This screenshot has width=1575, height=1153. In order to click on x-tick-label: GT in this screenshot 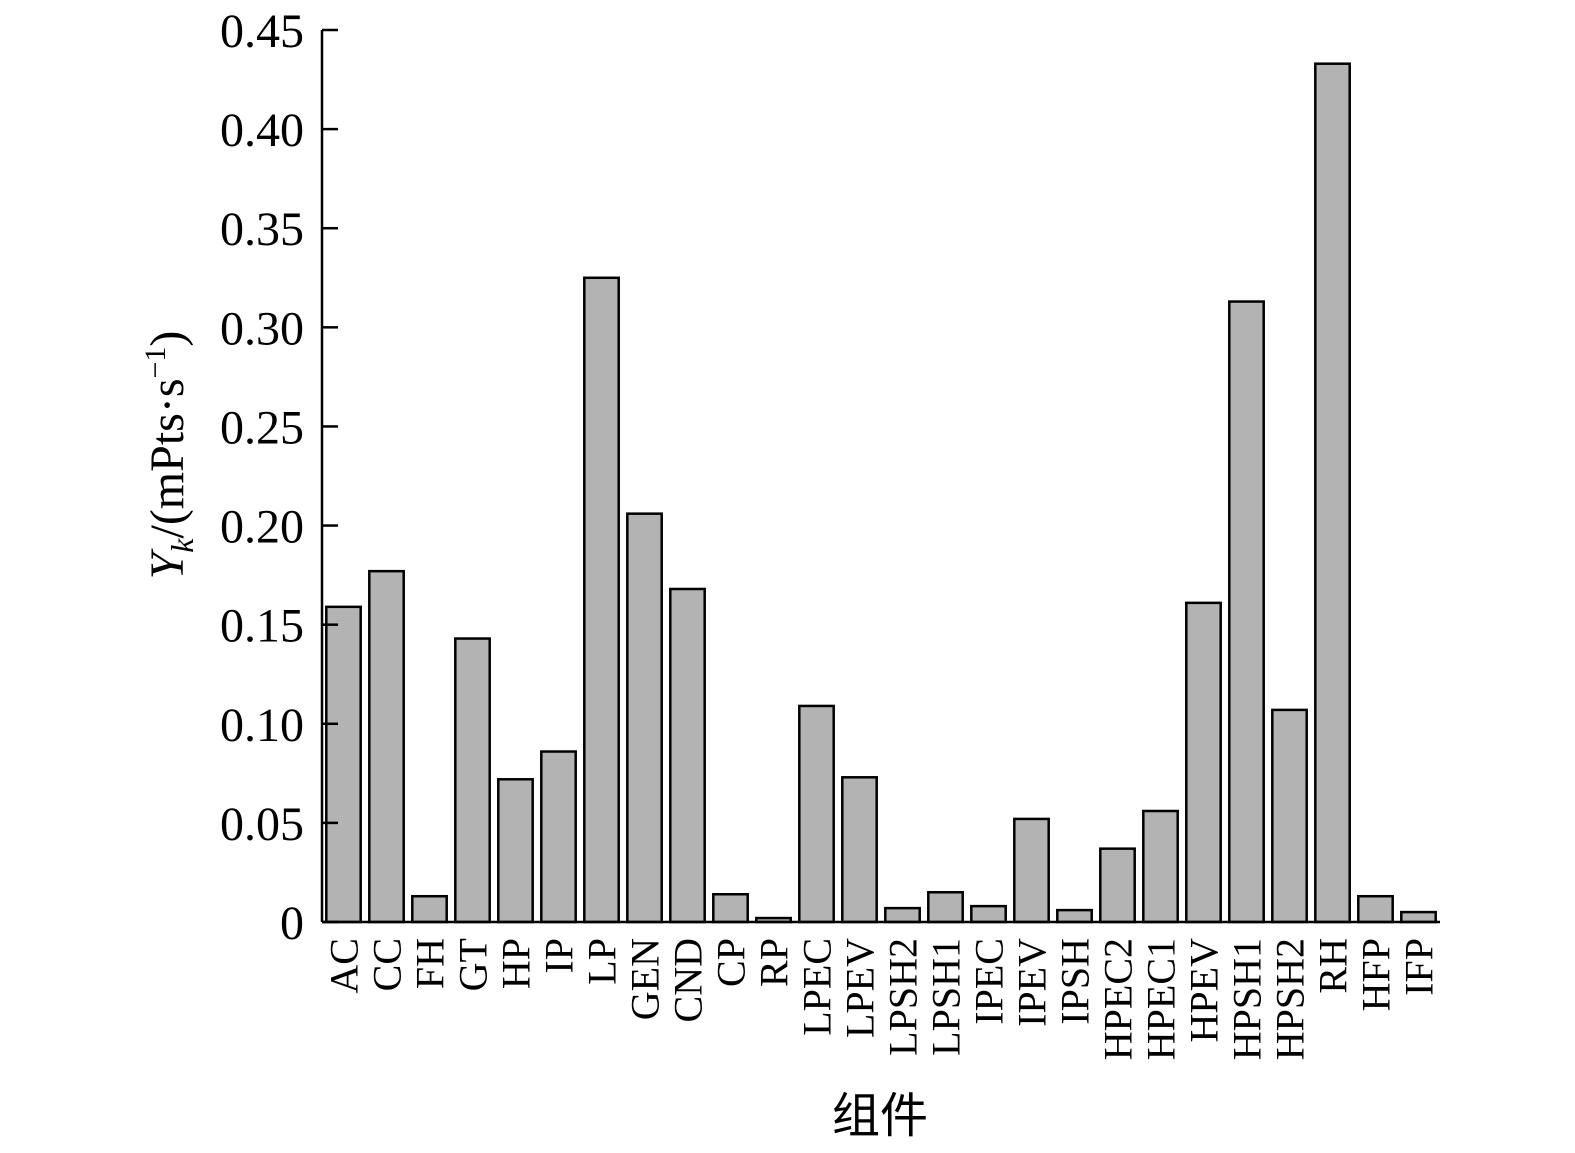, I will do `click(473, 964)`.